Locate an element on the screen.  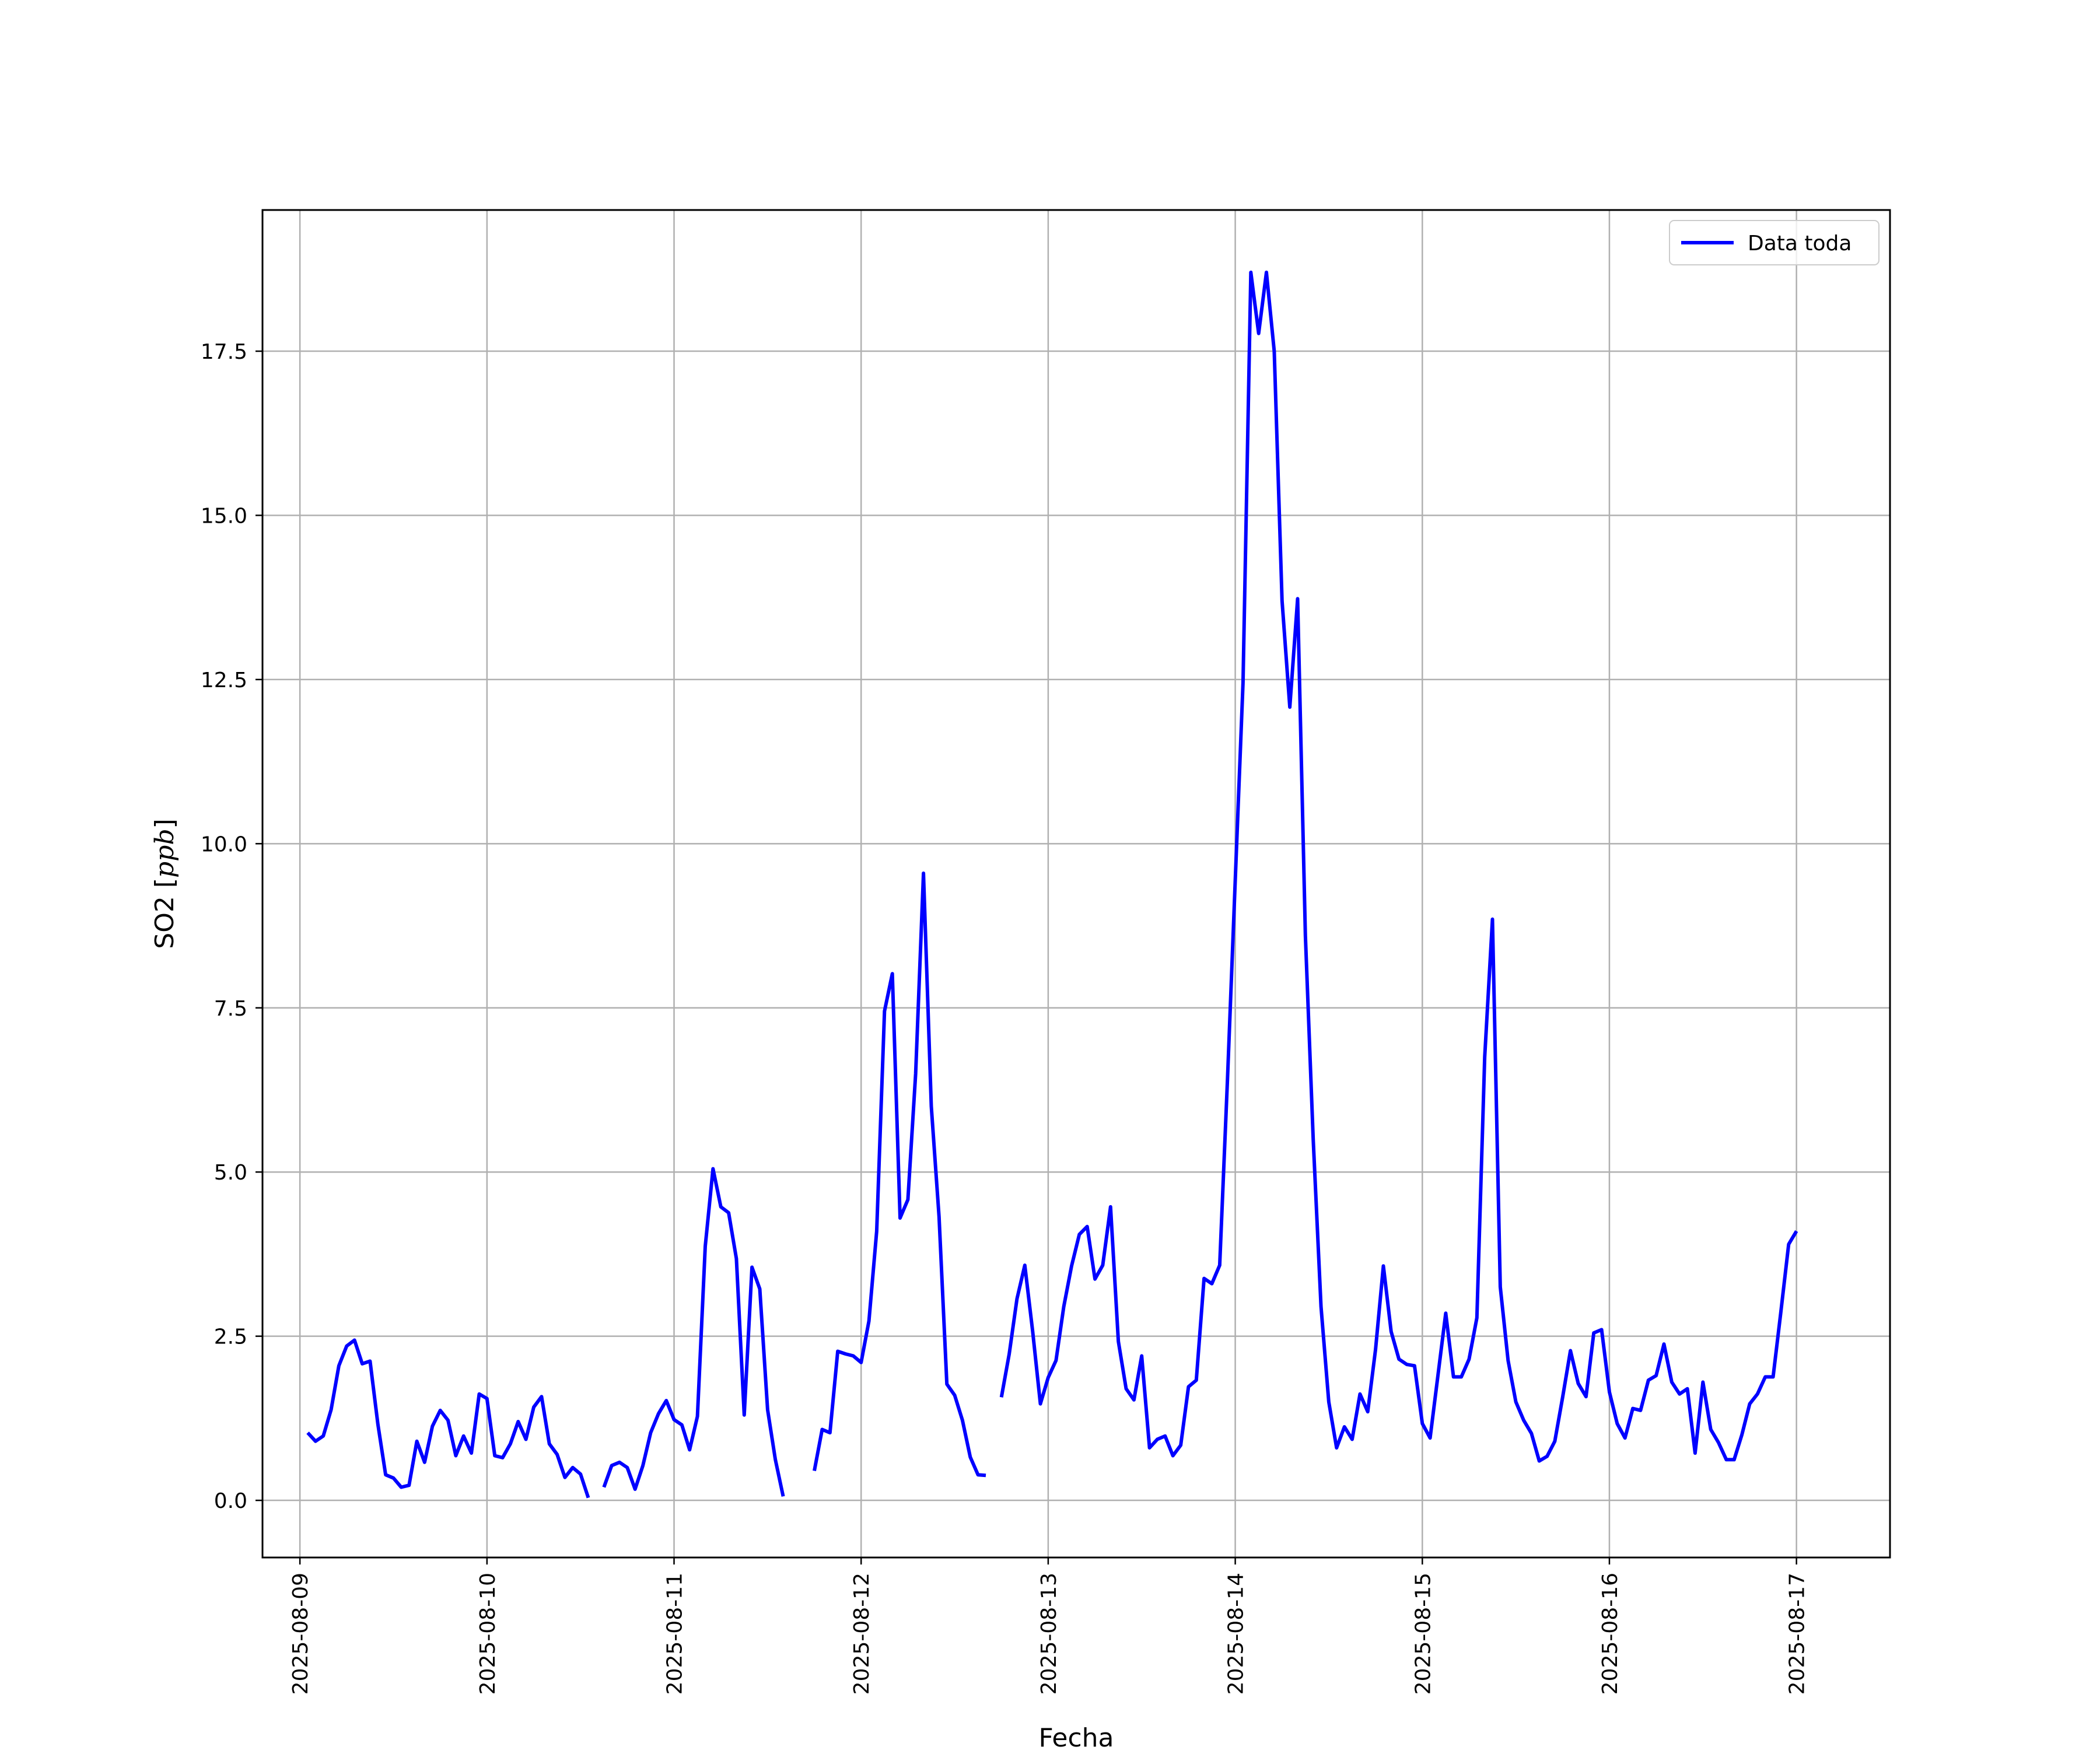
legend-box is located at coordinates (1774, 242).